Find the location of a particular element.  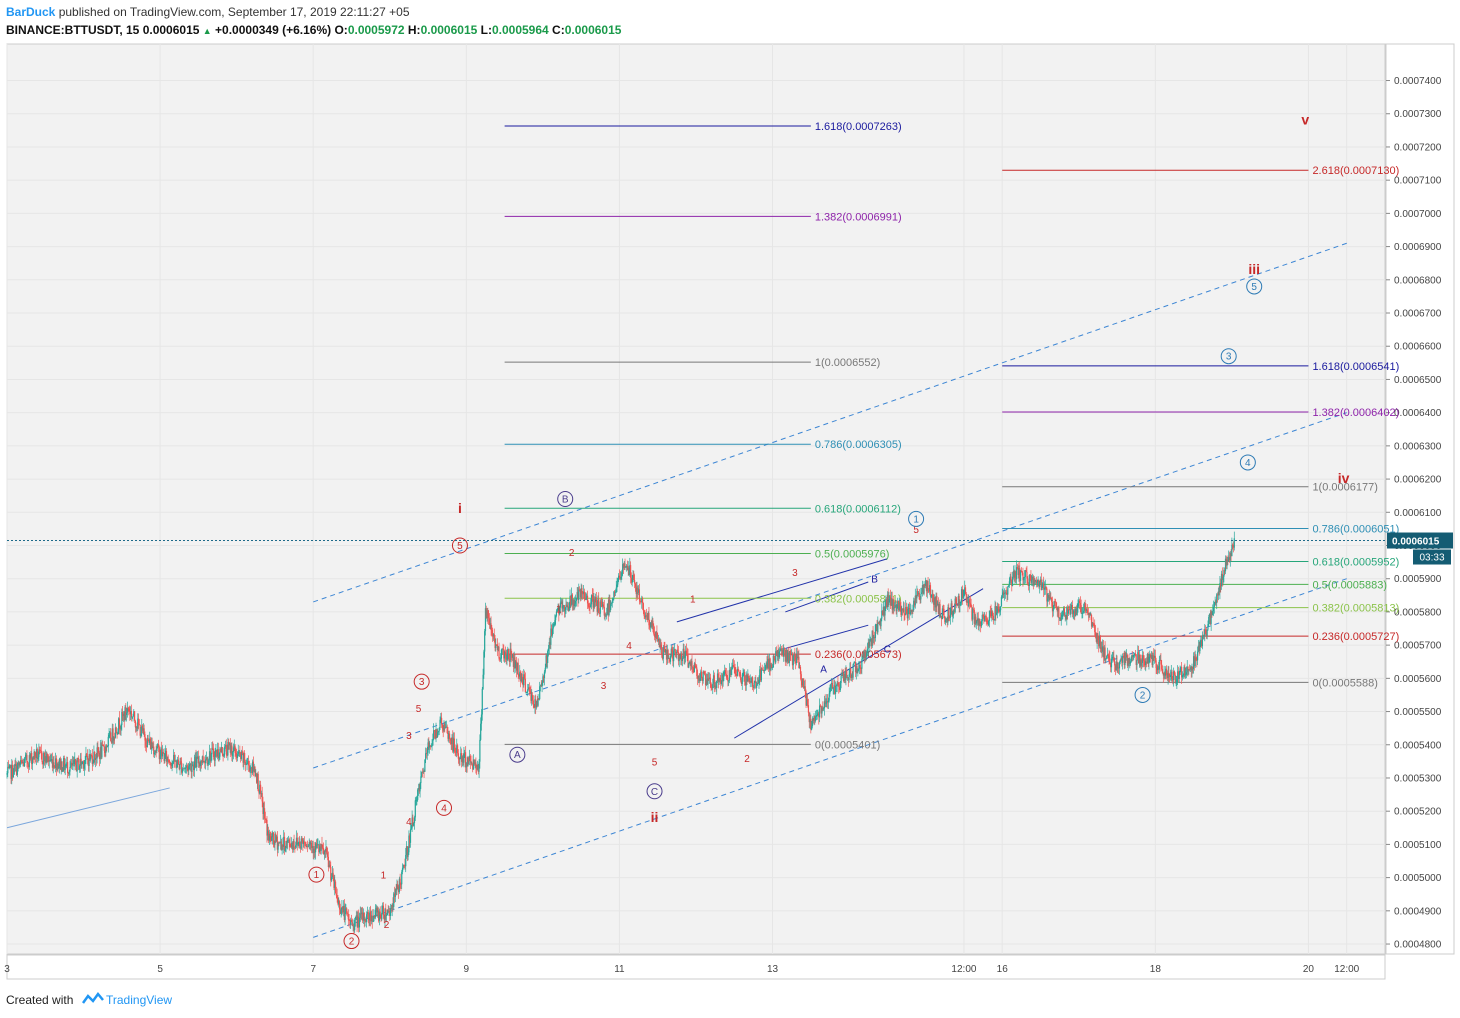

time-scale is located at coordinates (696, 967).